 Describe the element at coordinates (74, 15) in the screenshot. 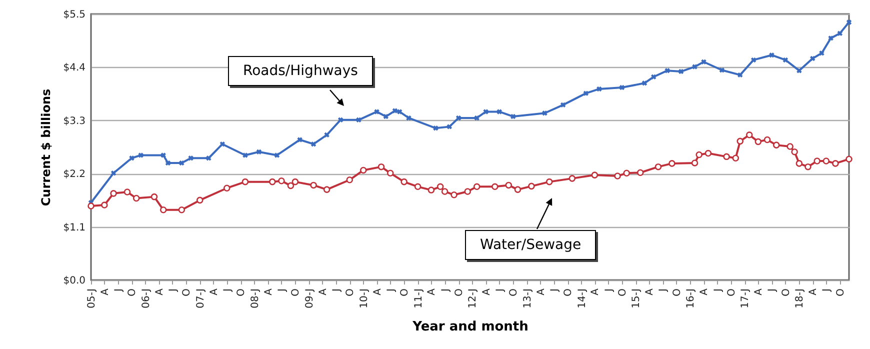

I see `y-tick-label: $5.5` at that location.